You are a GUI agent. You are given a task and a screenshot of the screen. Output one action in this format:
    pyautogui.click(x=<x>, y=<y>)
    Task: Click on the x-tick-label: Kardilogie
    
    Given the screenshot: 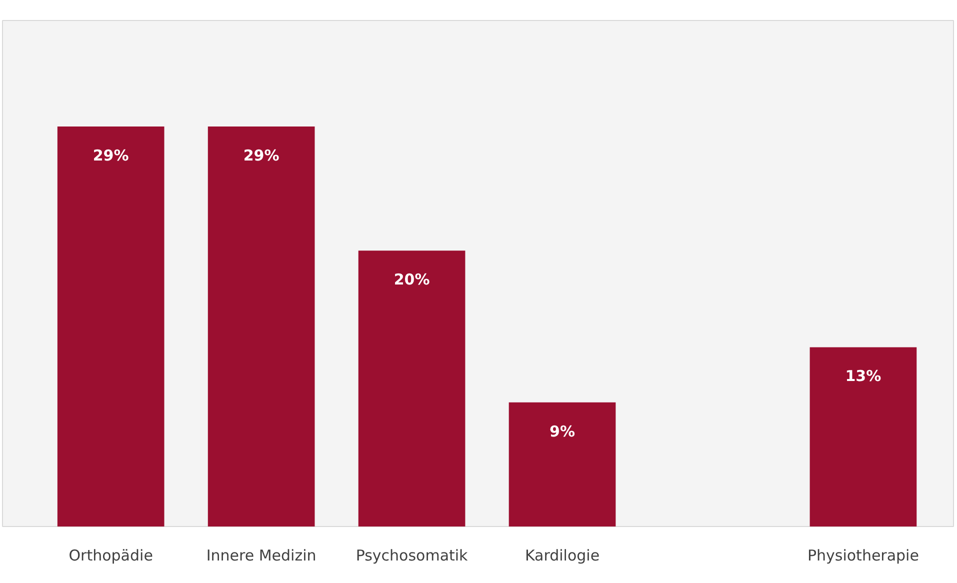 What is the action you would take?
    pyautogui.click(x=562, y=555)
    